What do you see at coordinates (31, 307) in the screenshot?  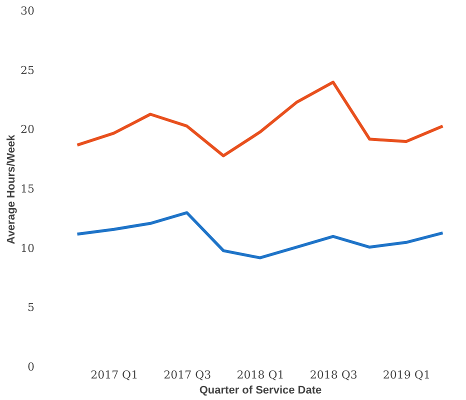 I see `y-tick-label: 5` at bounding box center [31, 307].